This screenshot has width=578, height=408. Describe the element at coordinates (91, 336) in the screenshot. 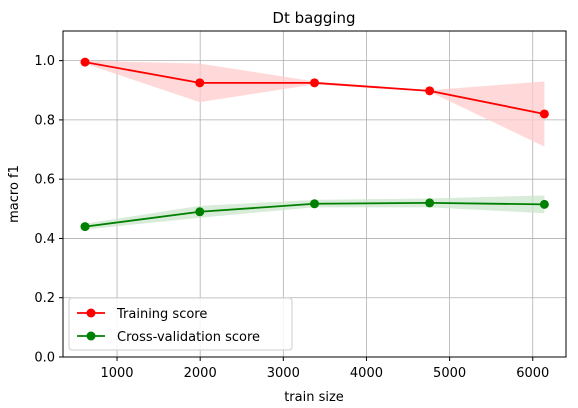

I see `legend-marker-cross-validation` at that location.